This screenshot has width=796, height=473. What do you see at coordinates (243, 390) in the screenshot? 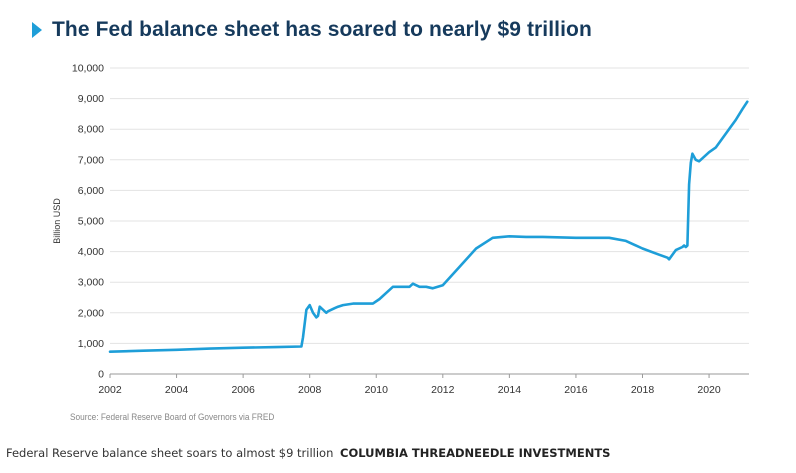
I see `x-tick-label: 2006` at bounding box center [243, 390].